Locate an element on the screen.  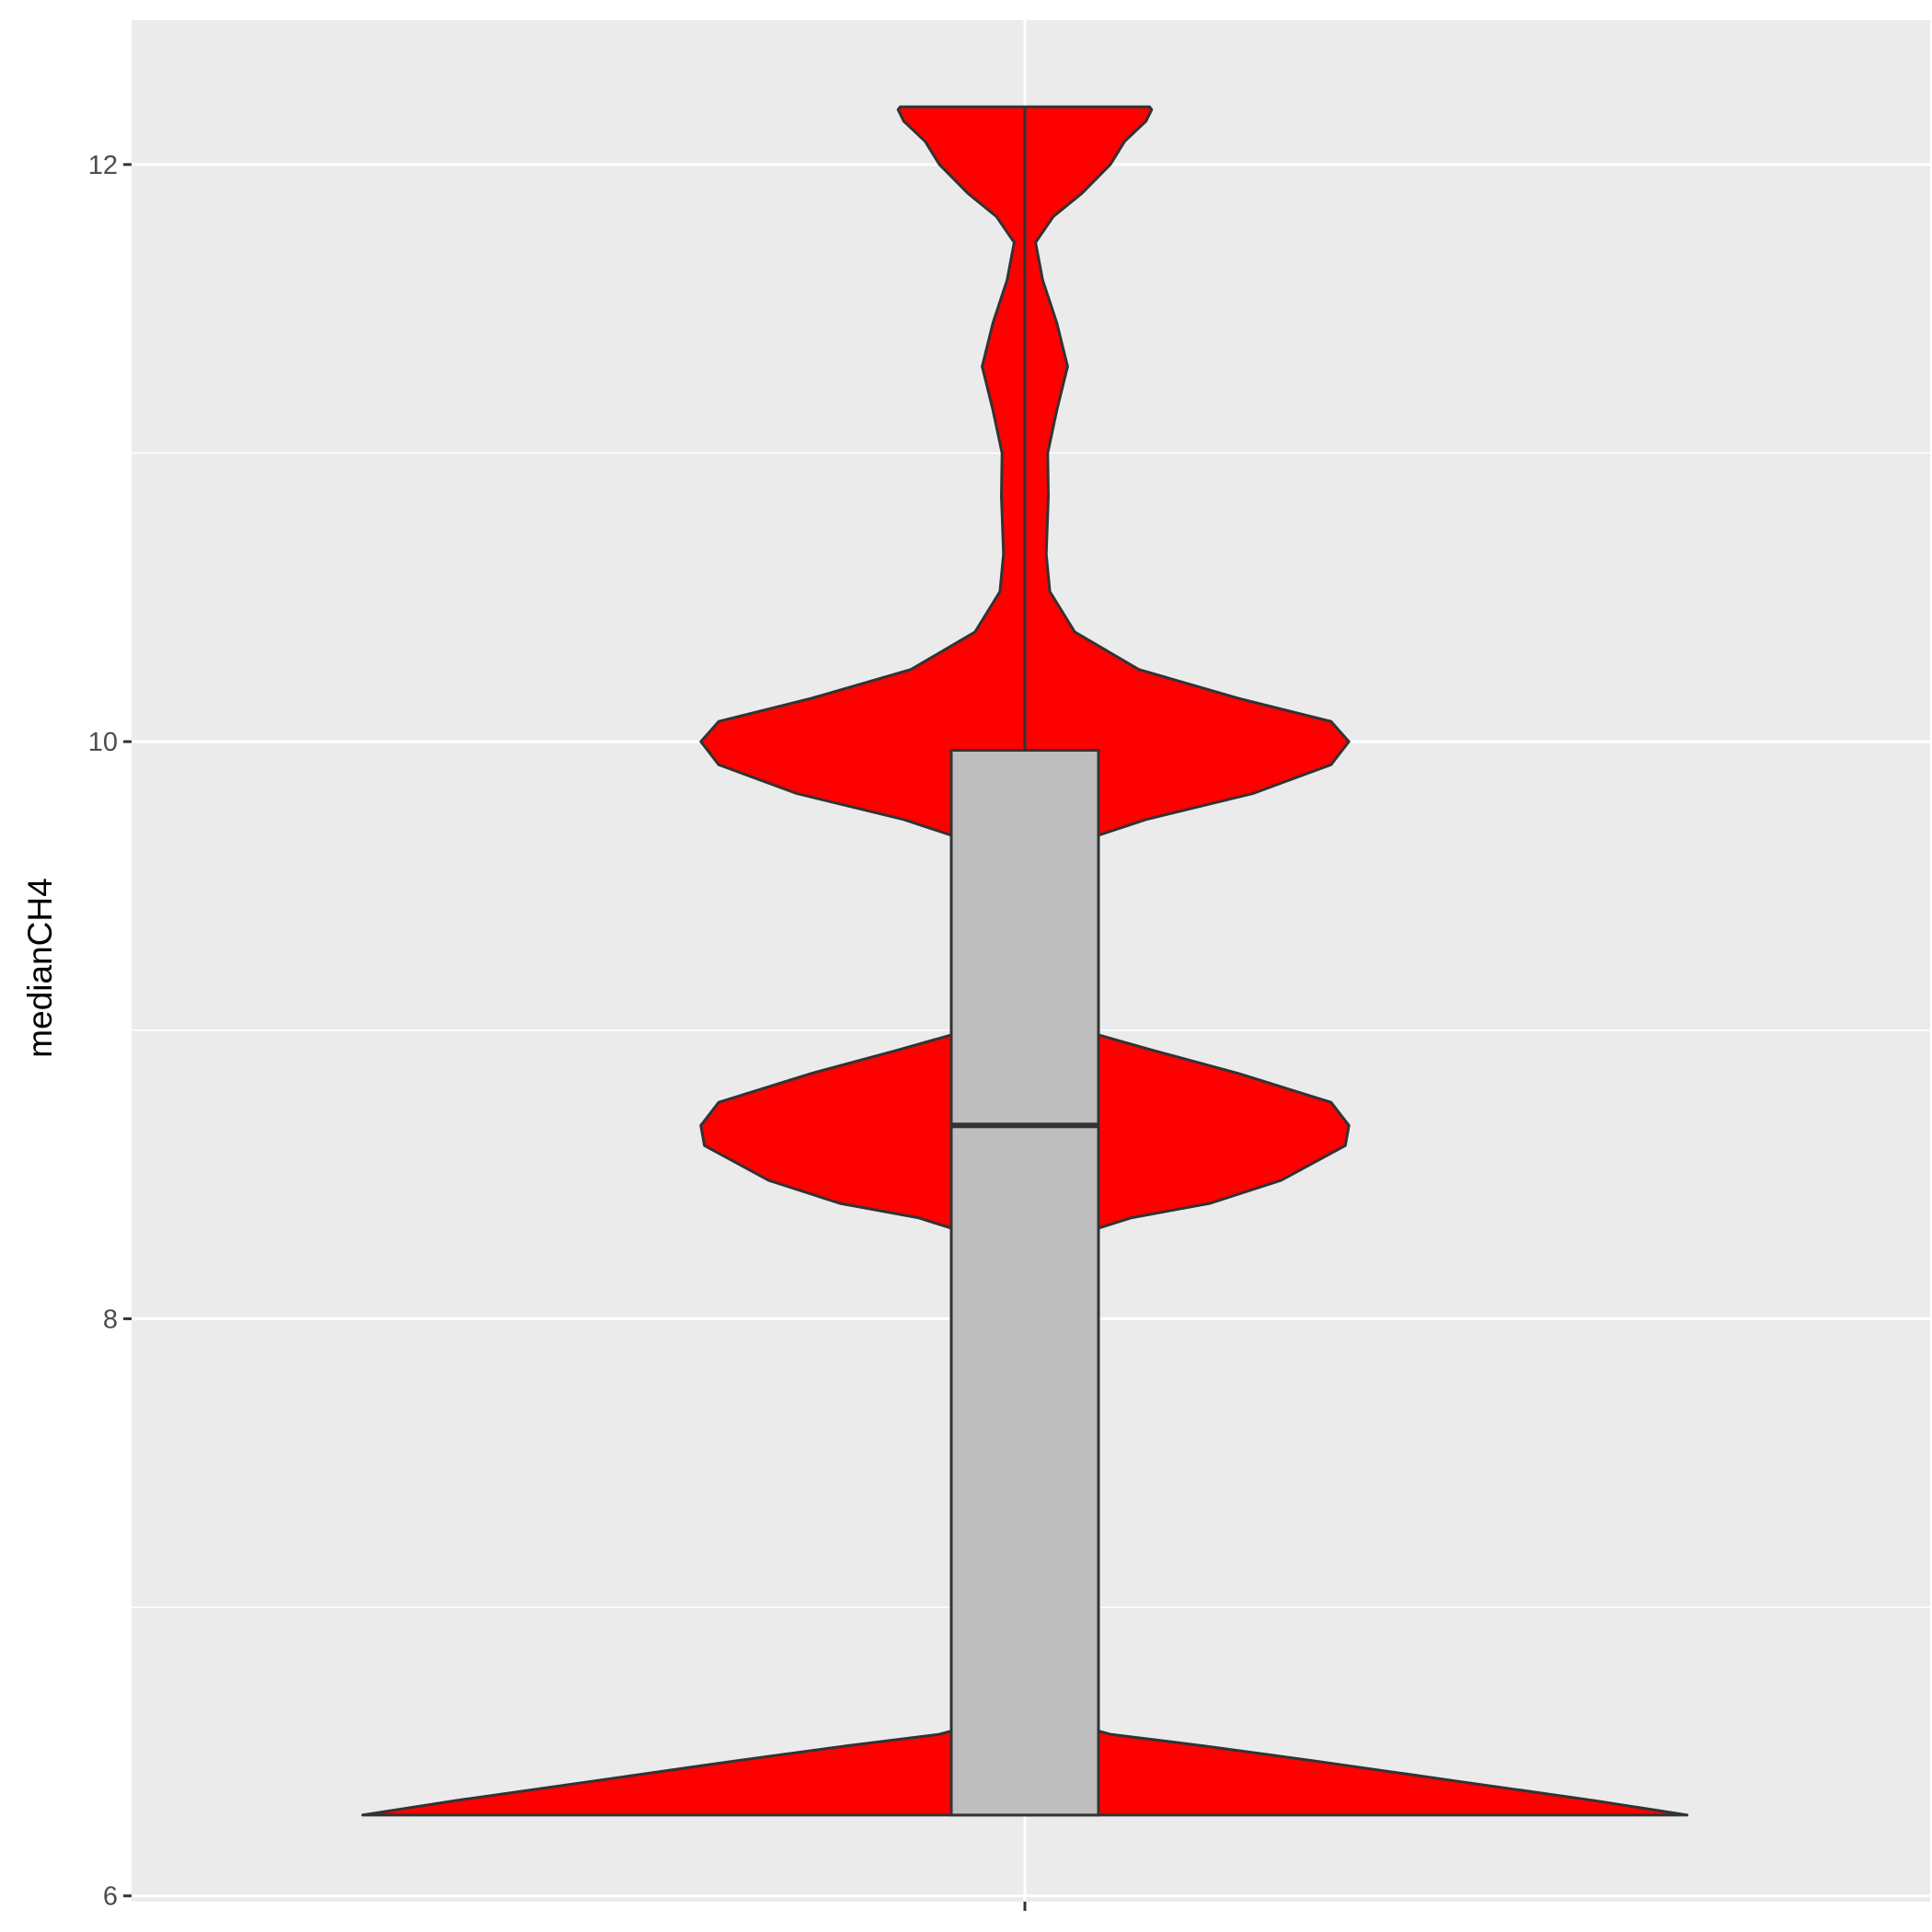
y-tick-label: 12 is located at coordinates (103, 165).